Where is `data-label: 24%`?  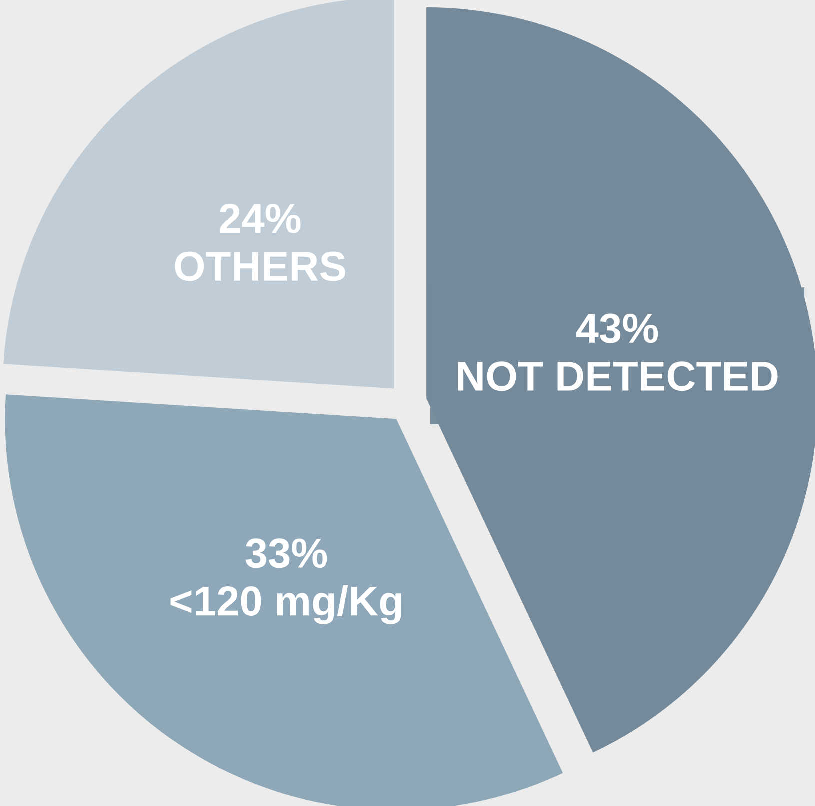 data-label: 24% is located at coordinates (260, 219).